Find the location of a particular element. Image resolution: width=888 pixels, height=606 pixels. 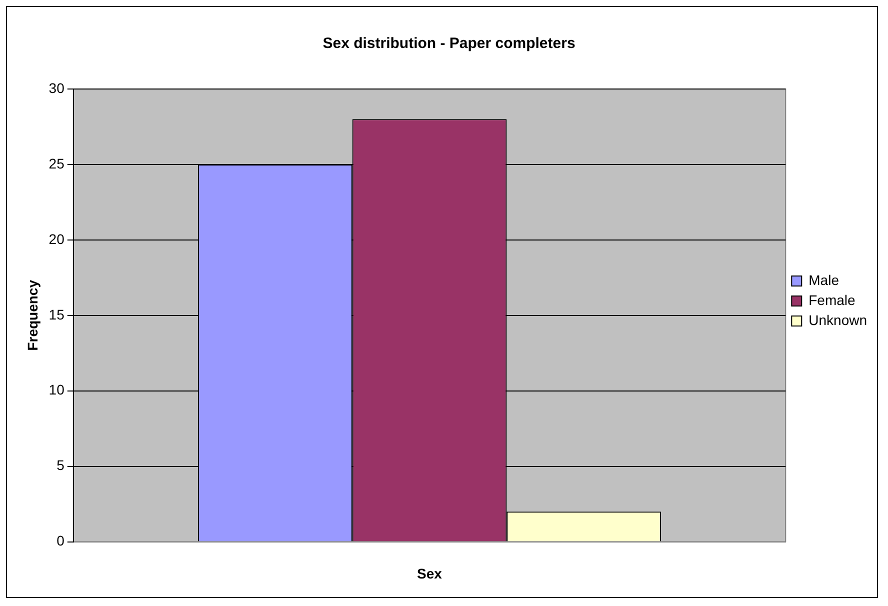

y-tick-label: 20 is located at coordinates (56, 238).